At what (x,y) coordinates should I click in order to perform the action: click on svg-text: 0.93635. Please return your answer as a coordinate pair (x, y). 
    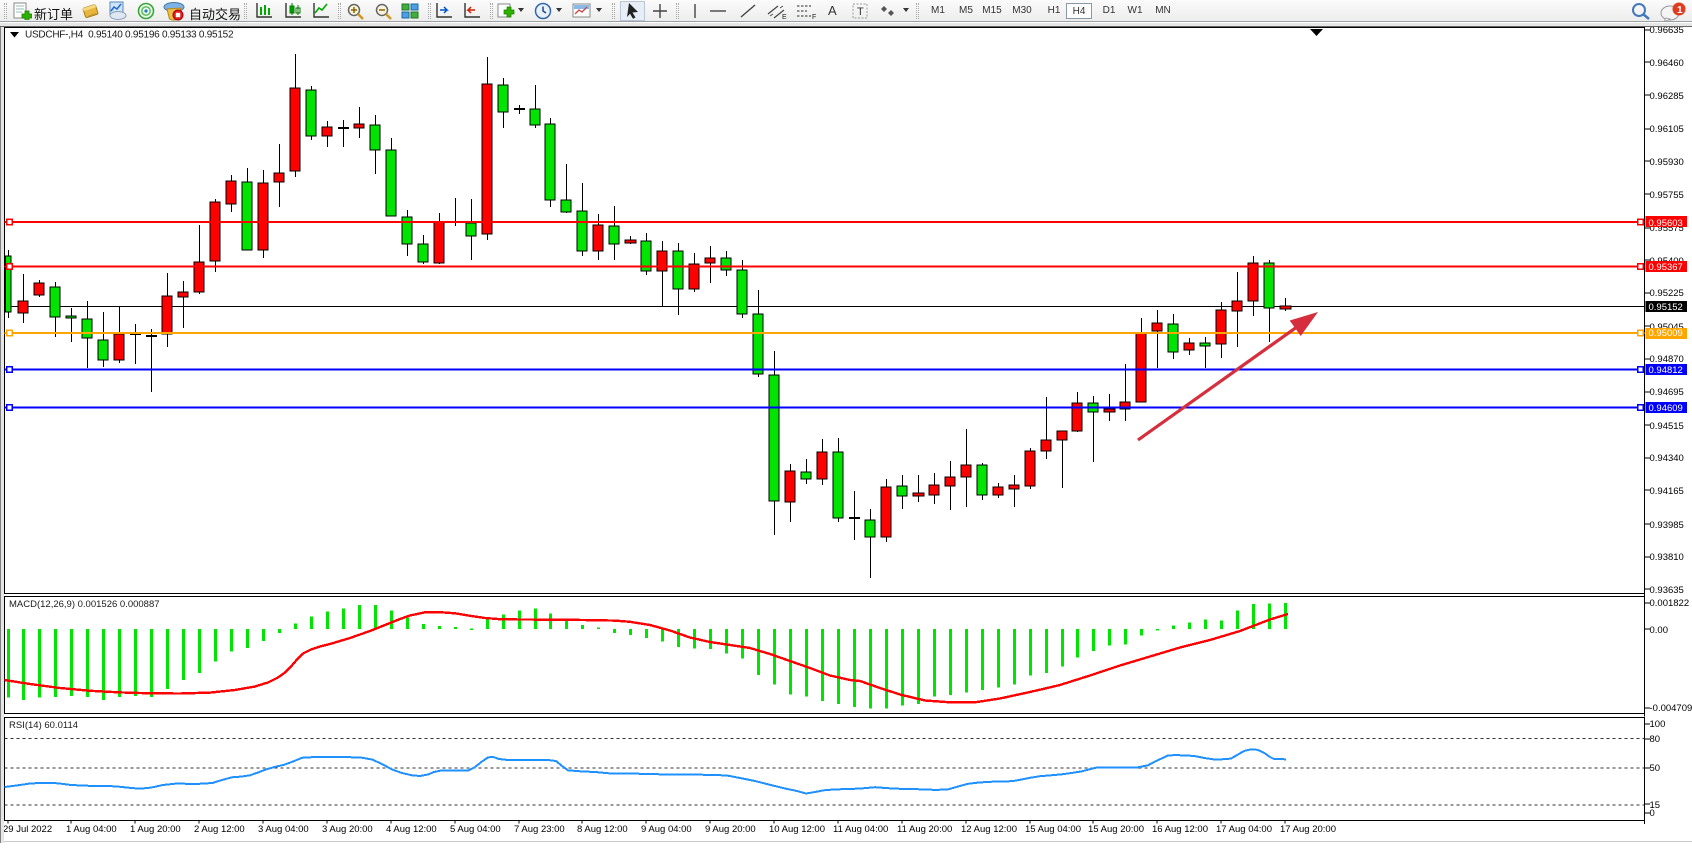
    Looking at the image, I should click on (1667, 590).